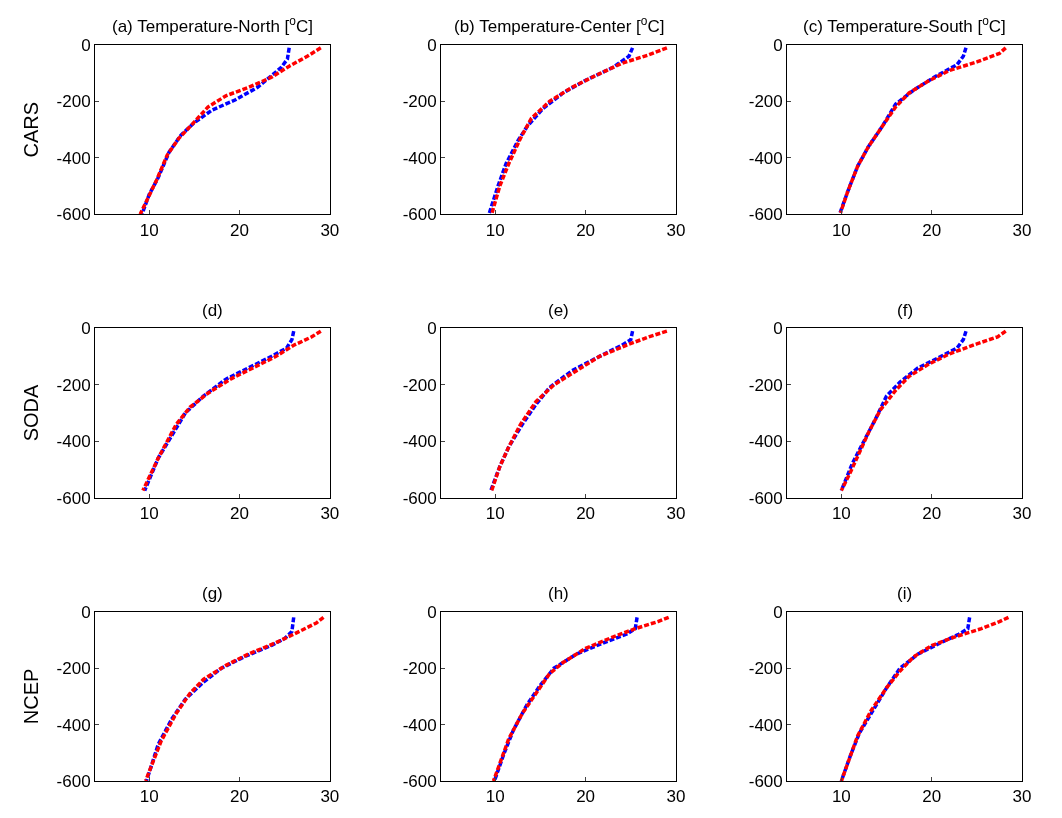 The height and width of the screenshot is (818, 1062). What do you see at coordinates (905, 310) in the screenshot?
I see `chart-title: (f)` at bounding box center [905, 310].